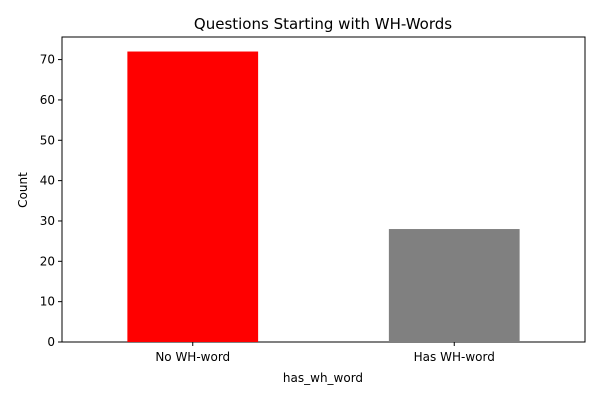  Describe the element at coordinates (323, 24) in the screenshot. I see `chart-title: Questions Starting with WH-Words` at that location.